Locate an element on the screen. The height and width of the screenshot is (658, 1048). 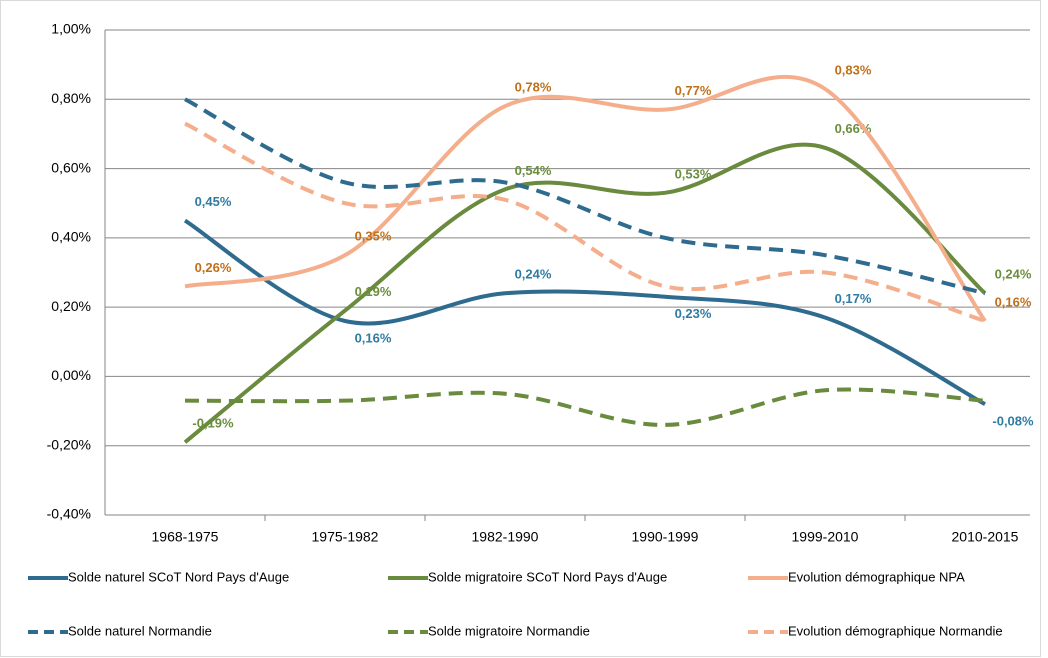
value-label: 0,53% is located at coordinates (693, 173).